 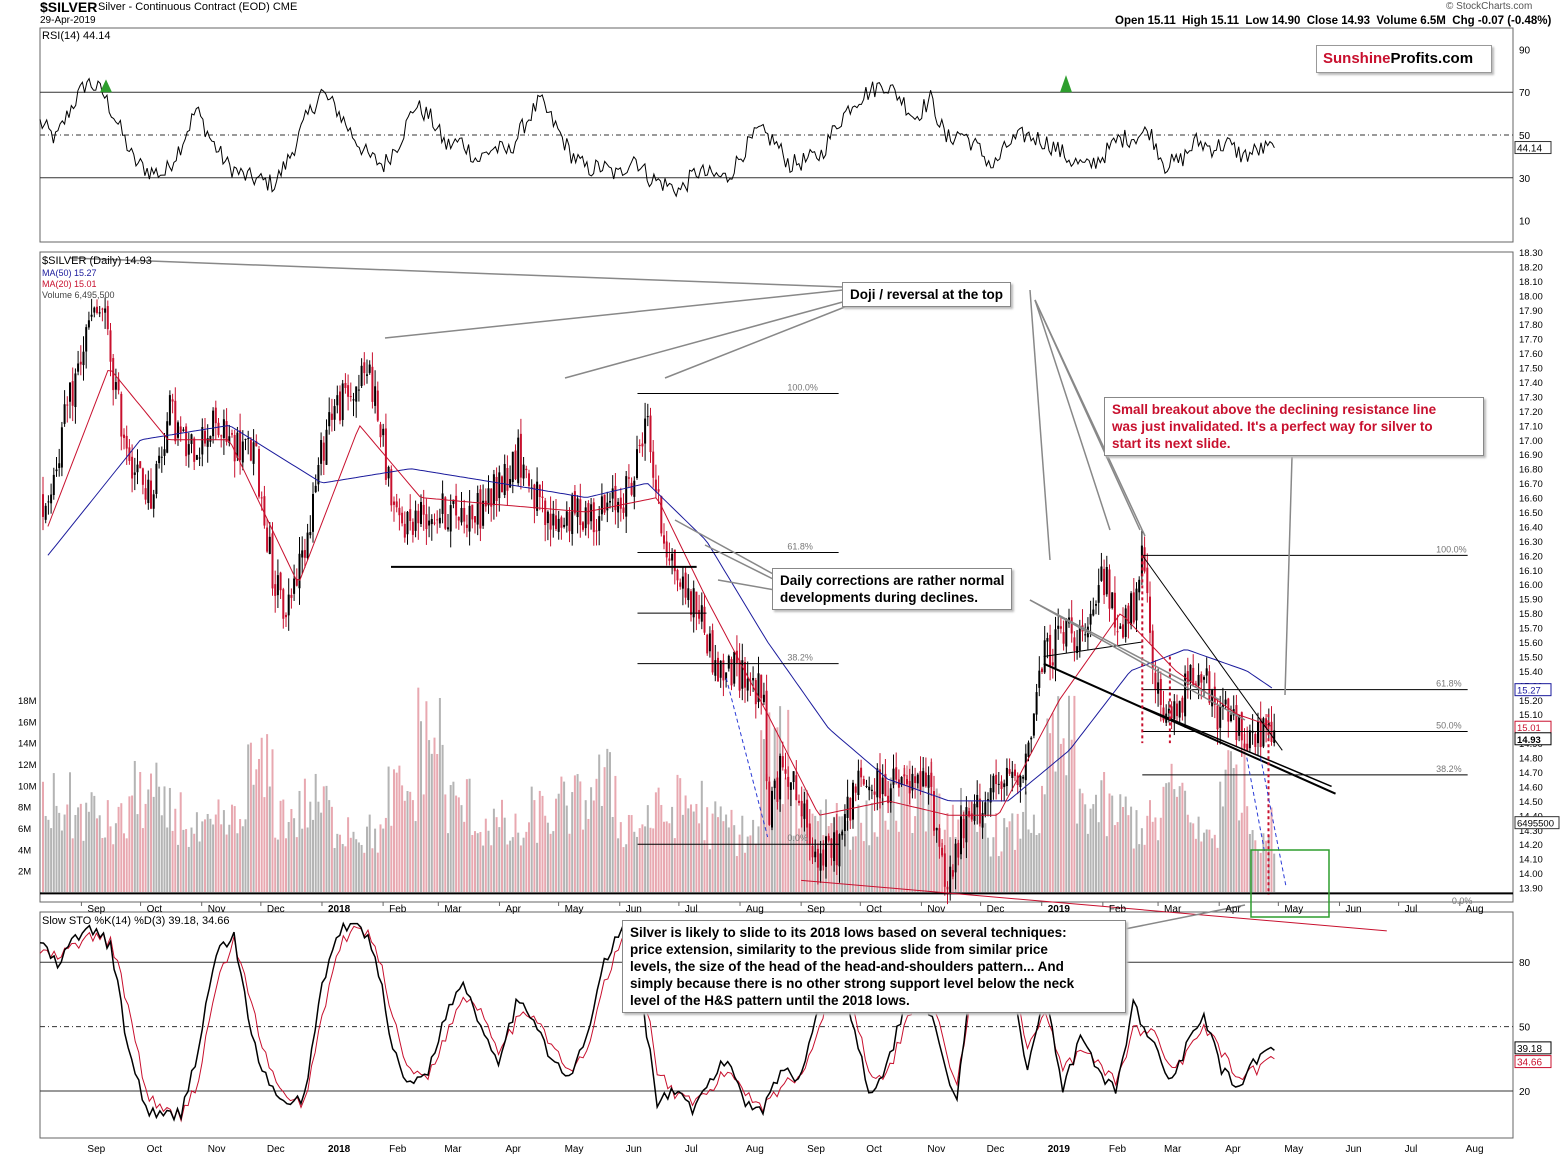 I want to click on fib-2019-label: 100.0%, so click(x=1451, y=549).